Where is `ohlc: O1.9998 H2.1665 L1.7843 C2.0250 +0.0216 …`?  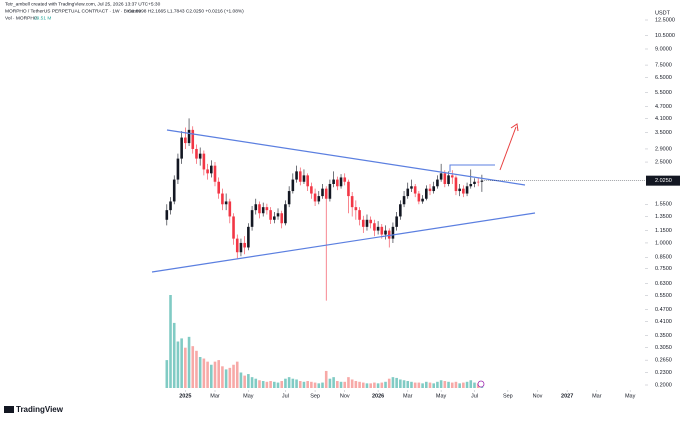 ohlc: O1.9998 H2.1665 L1.7843 C2.0250 +0.0216 … is located at coordinates (186, 11).